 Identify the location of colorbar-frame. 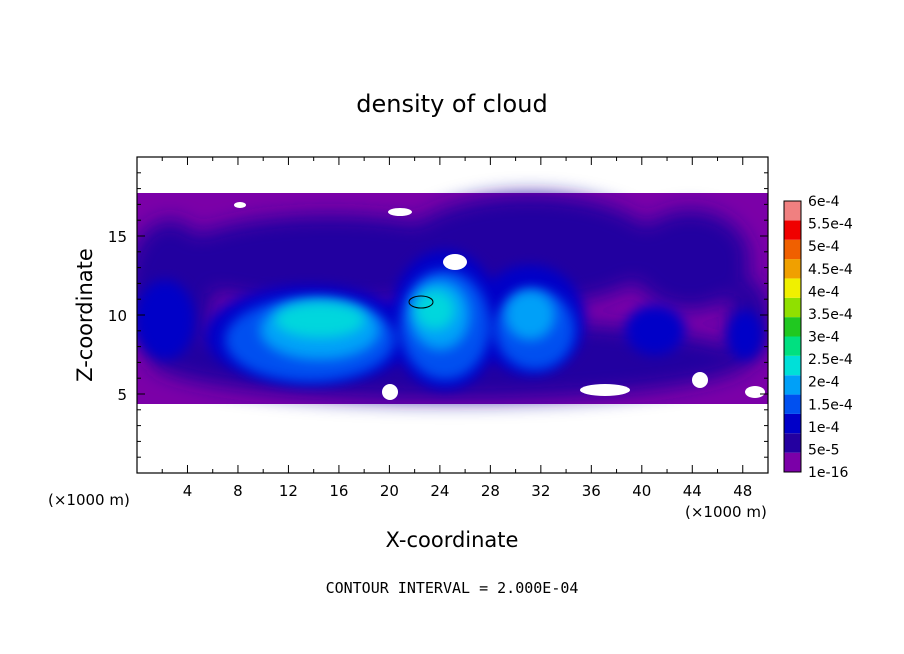
(792, 336).